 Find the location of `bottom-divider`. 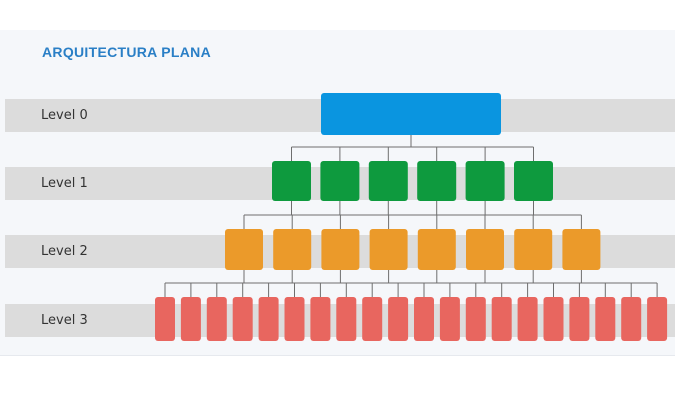

bottom-divider is located at coordinates (337, 355).